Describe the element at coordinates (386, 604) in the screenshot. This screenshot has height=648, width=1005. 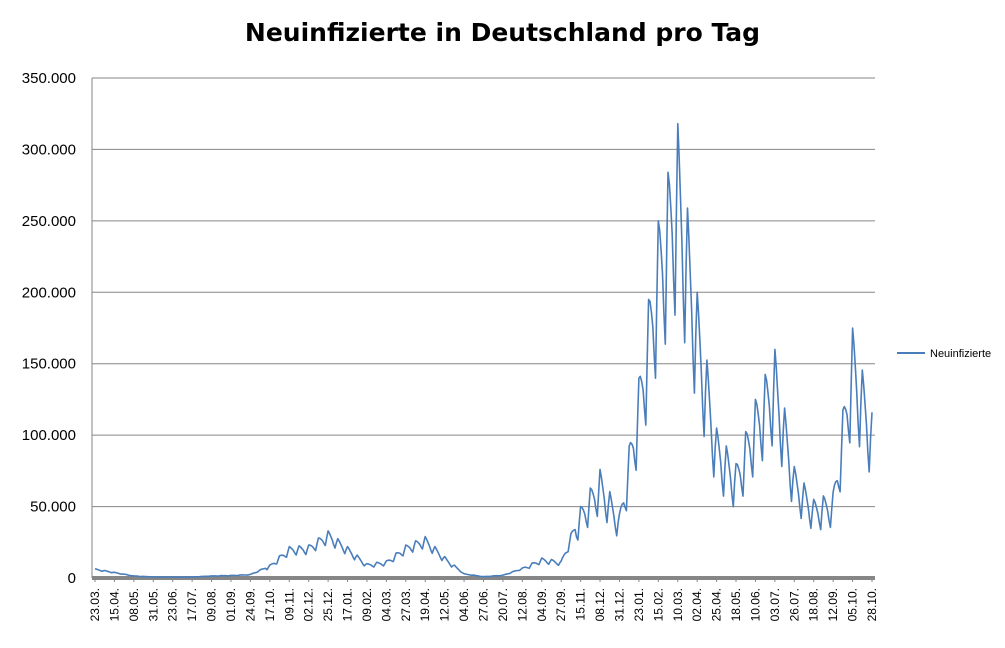
I see `x-tick-label: 04.03.` at that location.